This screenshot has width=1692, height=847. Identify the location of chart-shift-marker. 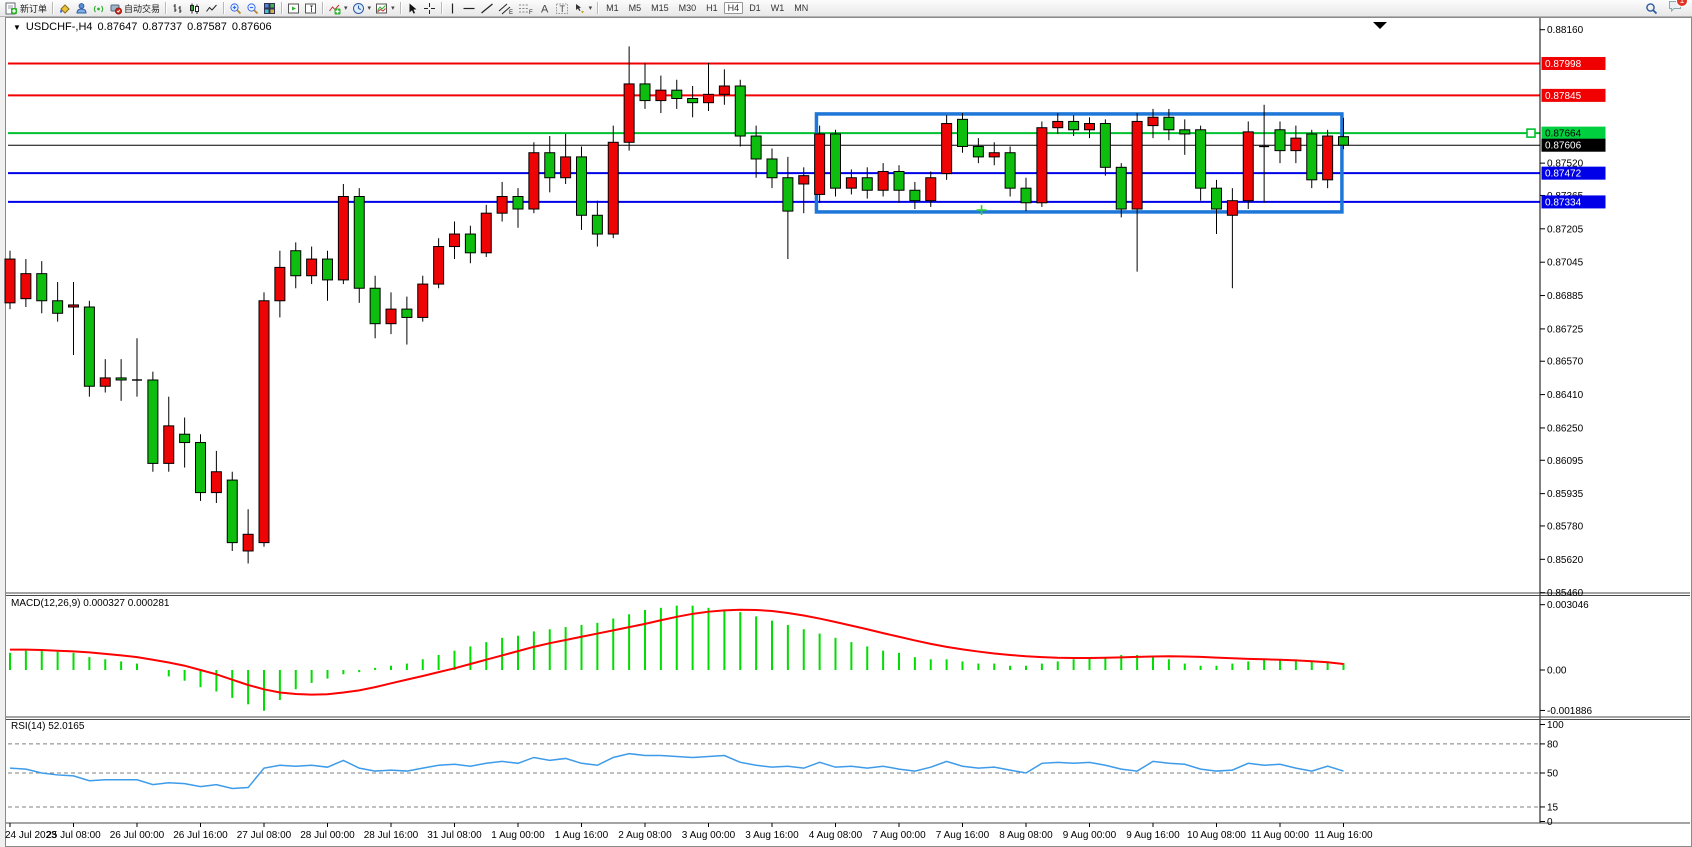
(1380, 25).